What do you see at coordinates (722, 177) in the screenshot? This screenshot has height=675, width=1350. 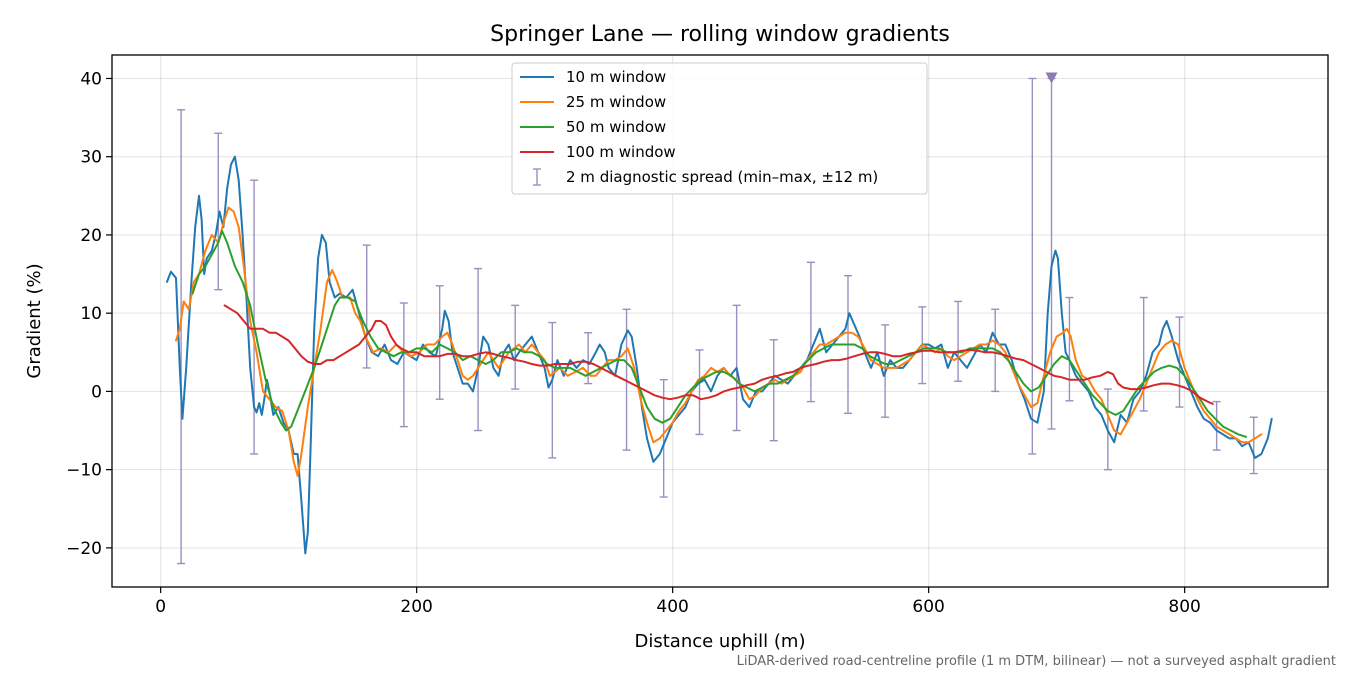 I see `legend-label: 2 m diagnostic spread (min–max, ±12 m)` at bounding box center [722, 177].